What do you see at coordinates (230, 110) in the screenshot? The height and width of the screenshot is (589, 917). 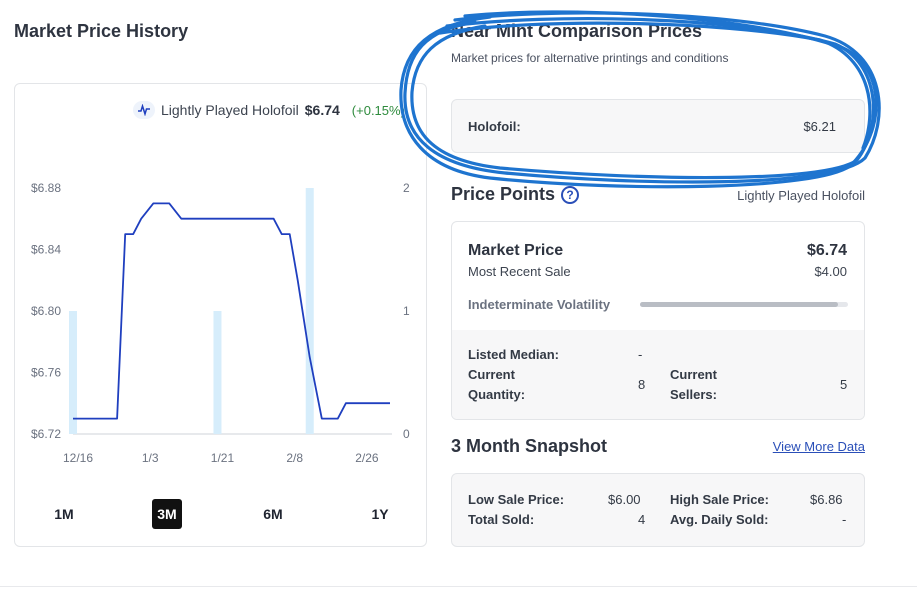 I see `legend-series-label: Lightly Played Holofoil` at bounding box center [230, 110].